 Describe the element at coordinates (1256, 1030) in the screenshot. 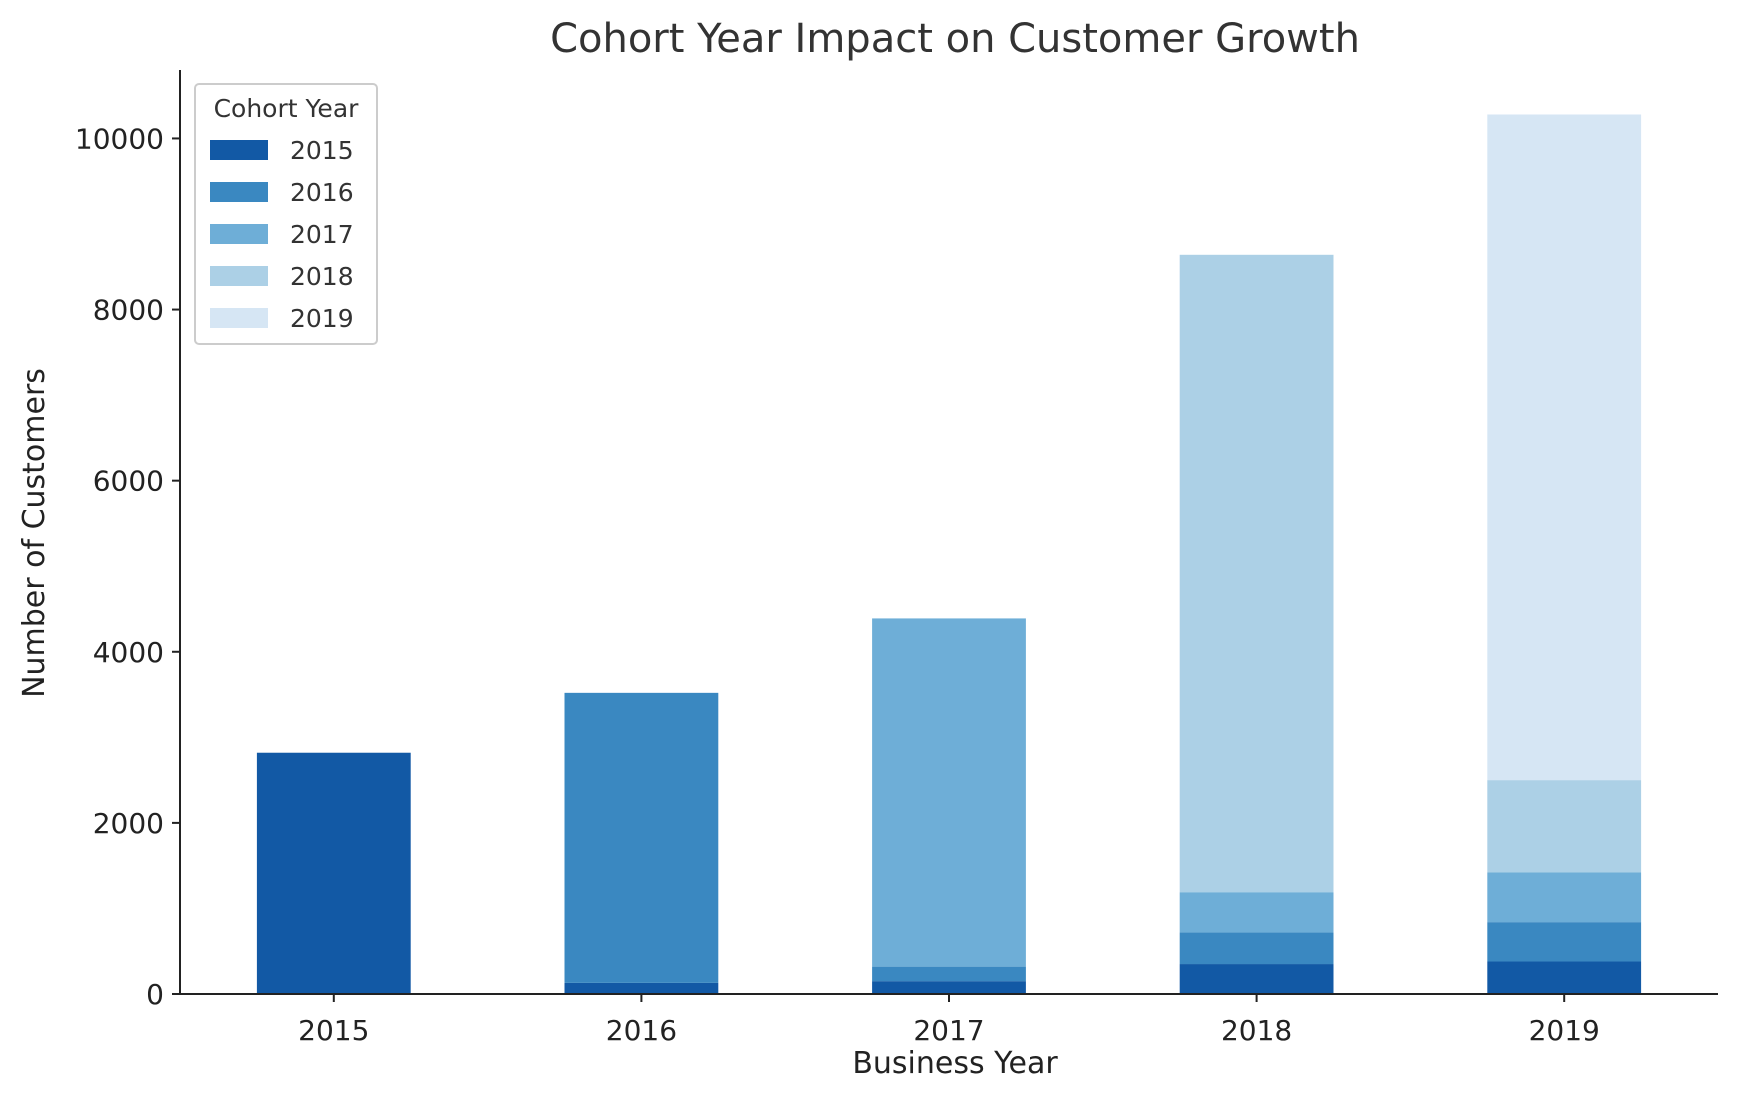

I see `x-tick-label: 2018` at that location.